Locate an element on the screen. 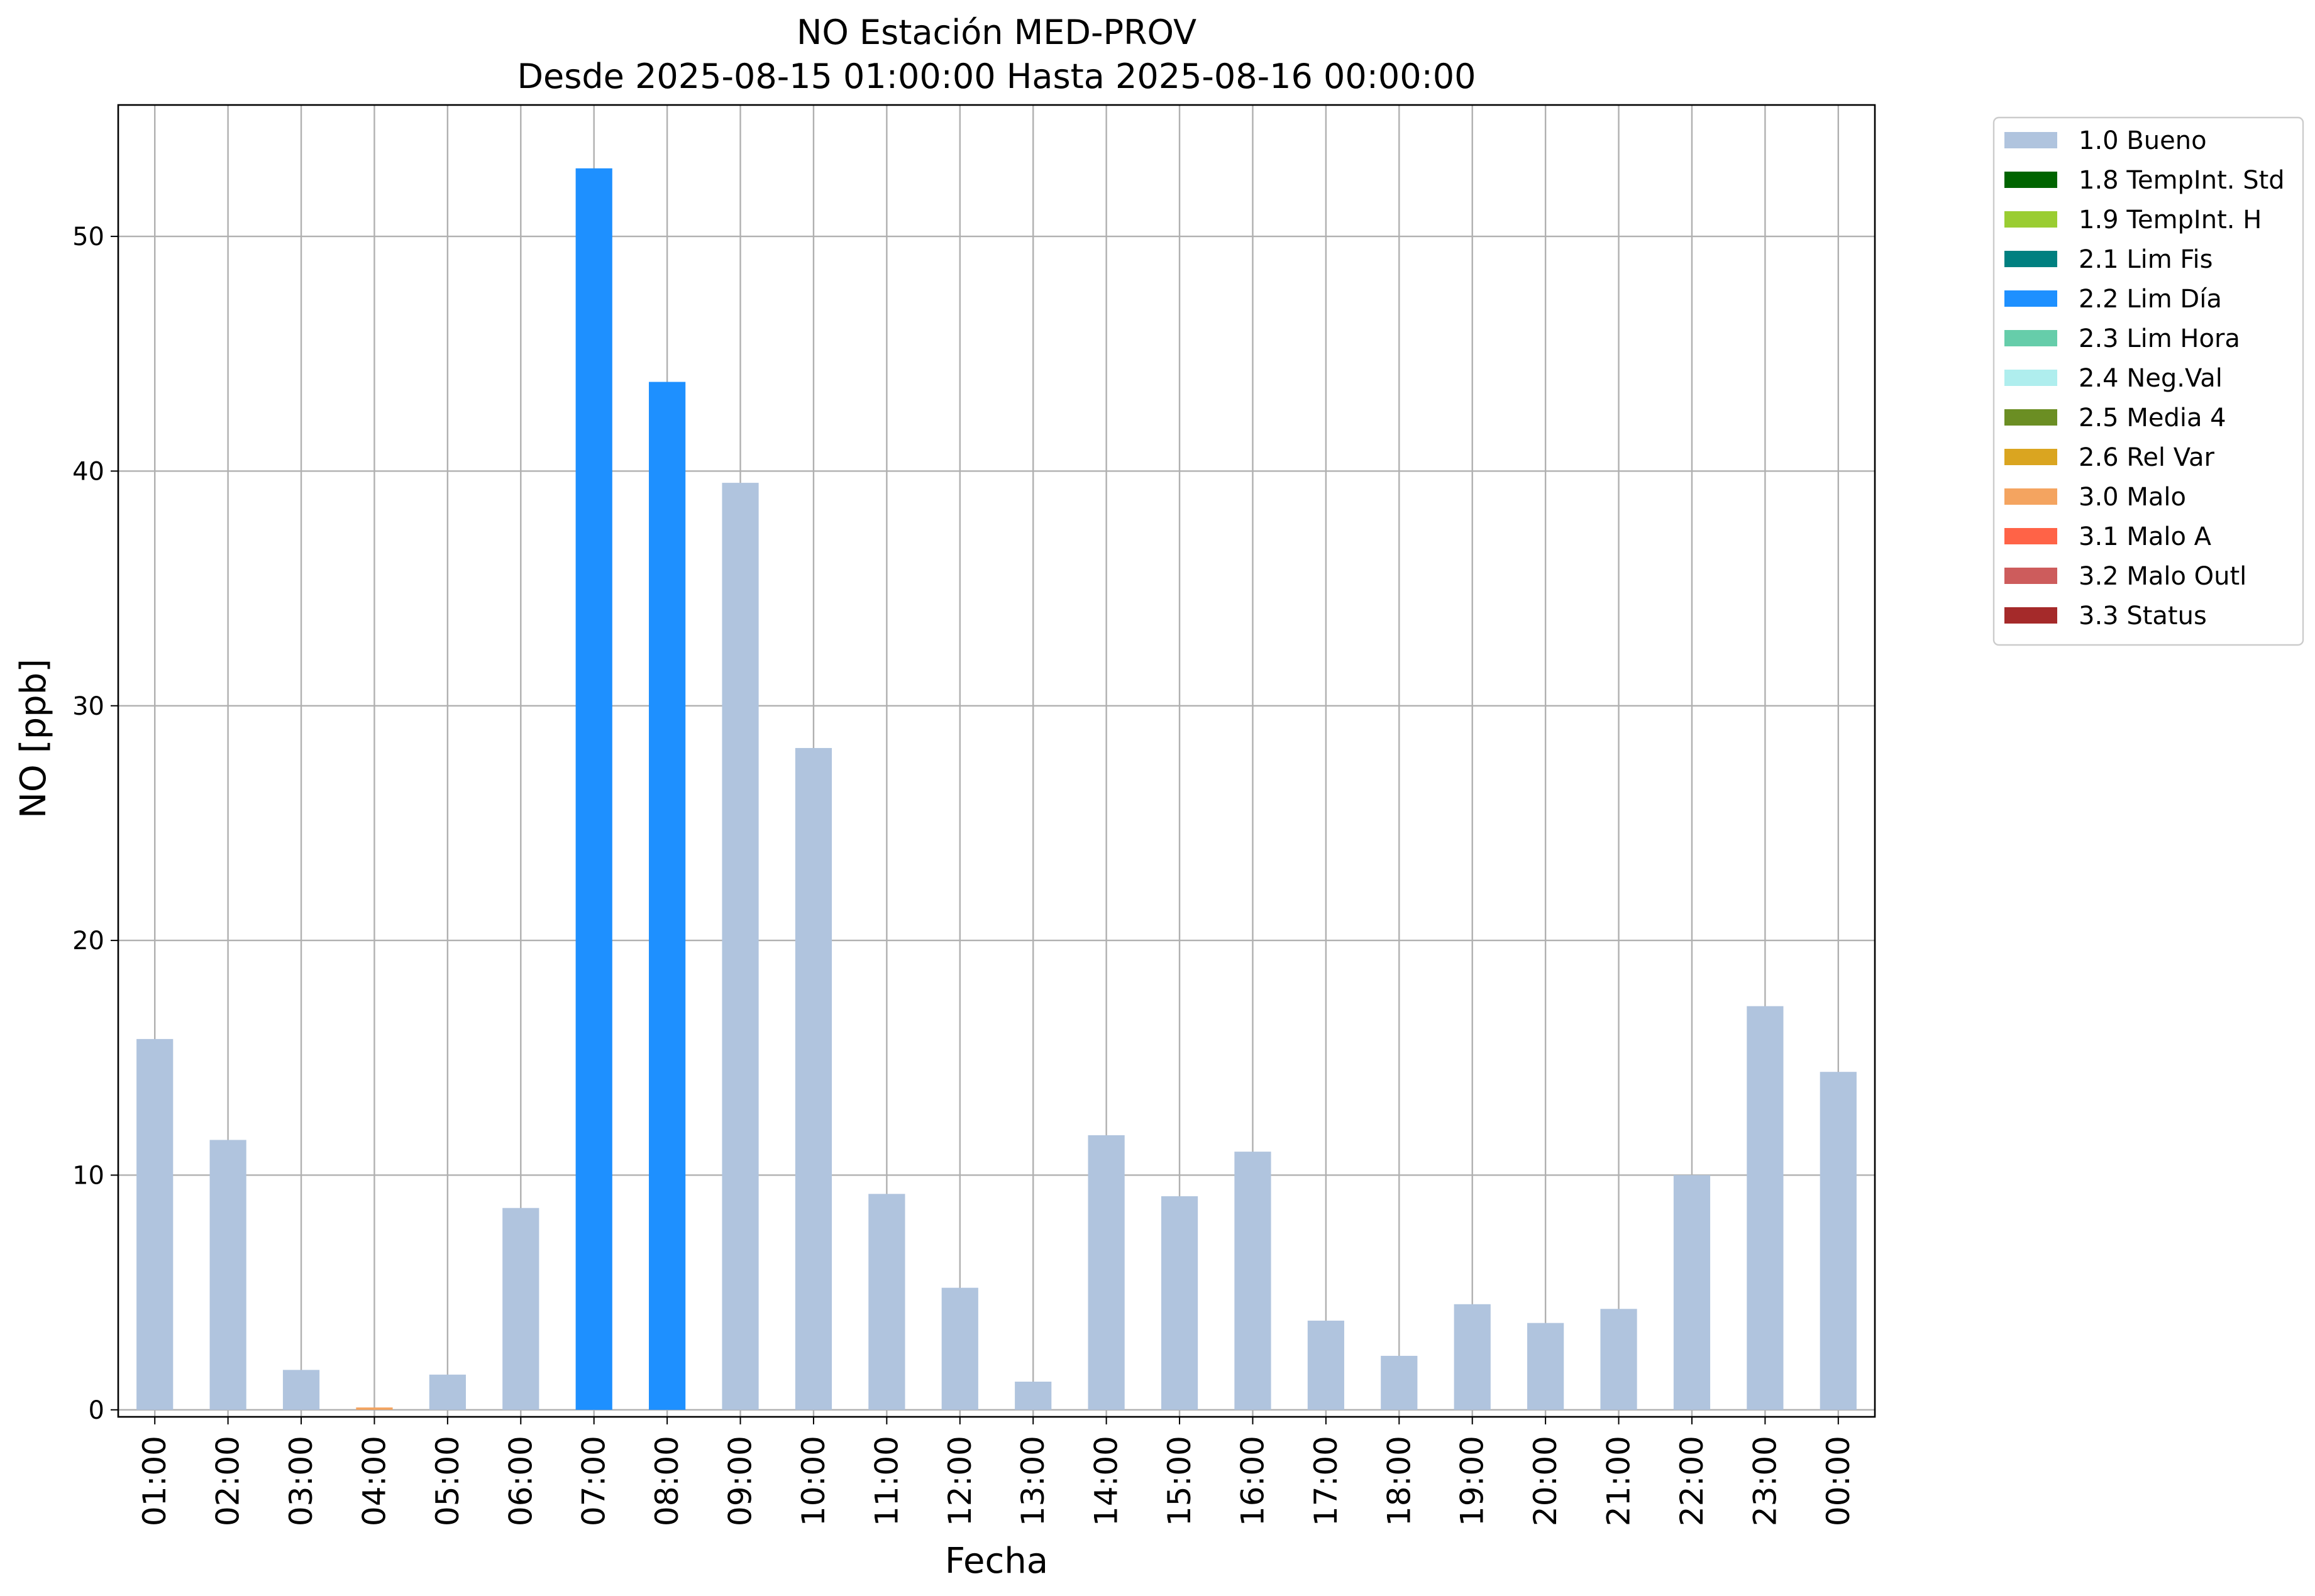 This screenshot has width=2315, height=1596. legend-label: 2.3 Lim Hora is located at coordinates (2159, 338).